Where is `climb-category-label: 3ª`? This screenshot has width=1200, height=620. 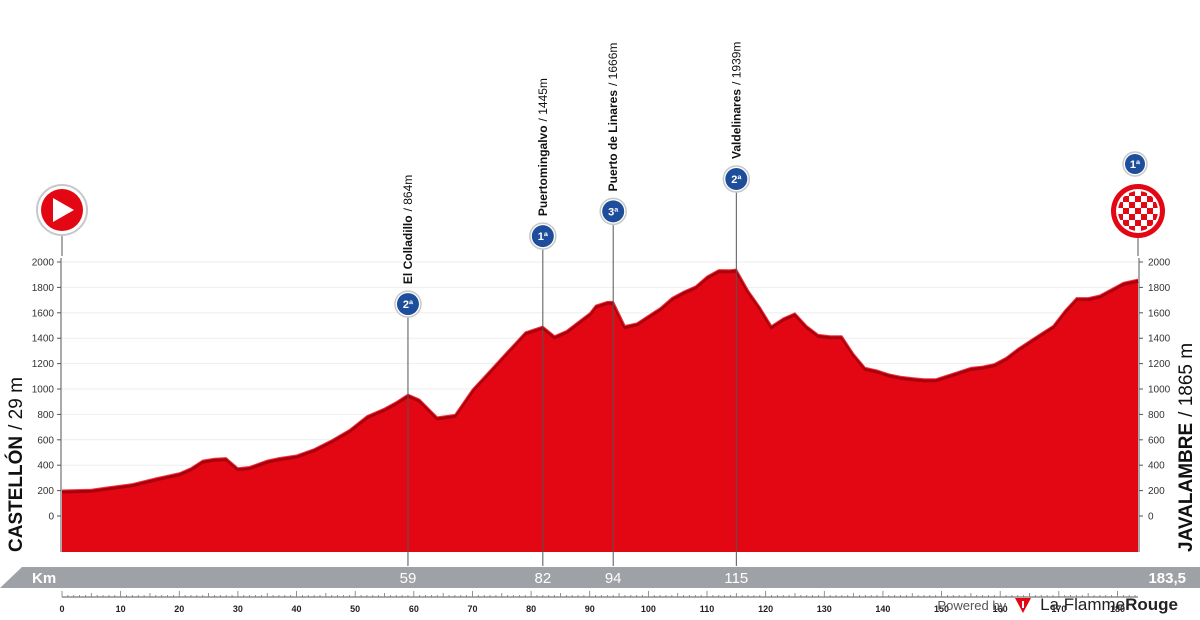
climb-category-label: 3ª is located at coordinates (613, 212).